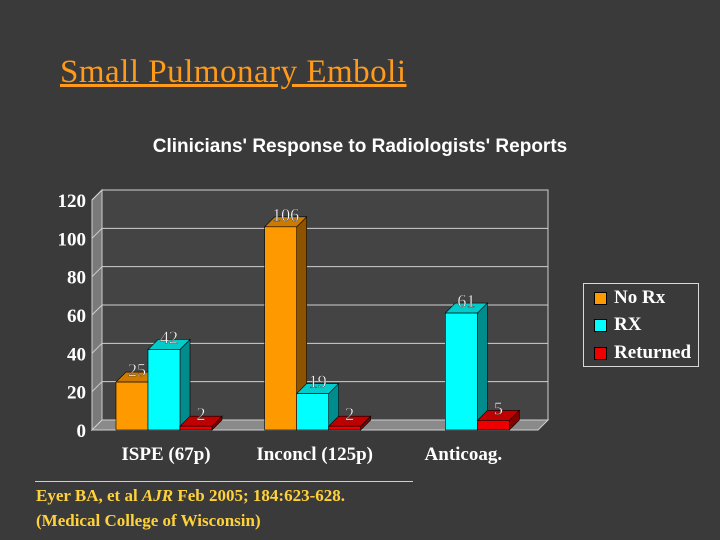 This screenshot has height=540, width=720. I want to click on citation-journal: AJR, so click(157, 495).